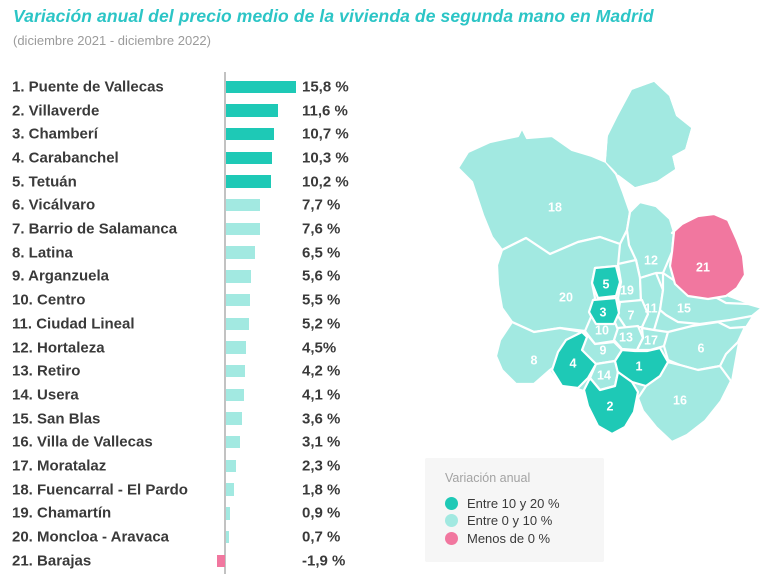  I want to click on district-label: 15. San Blas, so click(56, 419).